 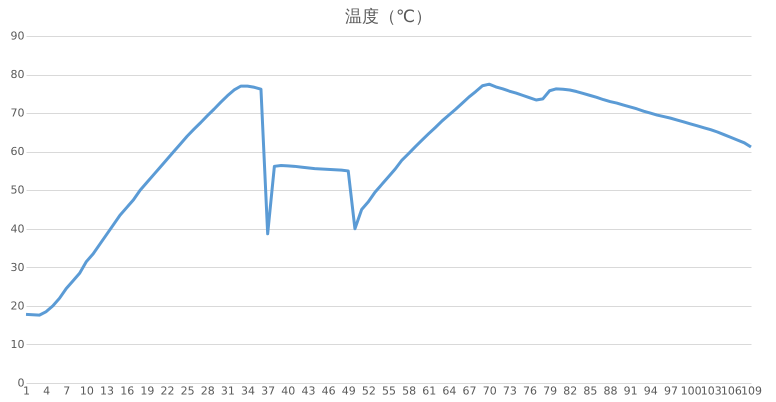 I want to click on x-tick-label: 73, so click(x=509, y=391).